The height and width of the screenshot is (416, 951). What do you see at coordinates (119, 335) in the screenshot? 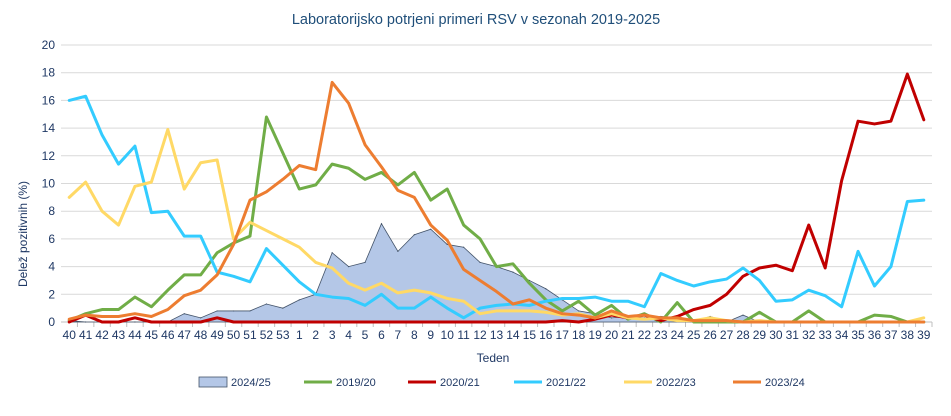
I see `x-tick-label: 43` at bounding box center [119, 335].